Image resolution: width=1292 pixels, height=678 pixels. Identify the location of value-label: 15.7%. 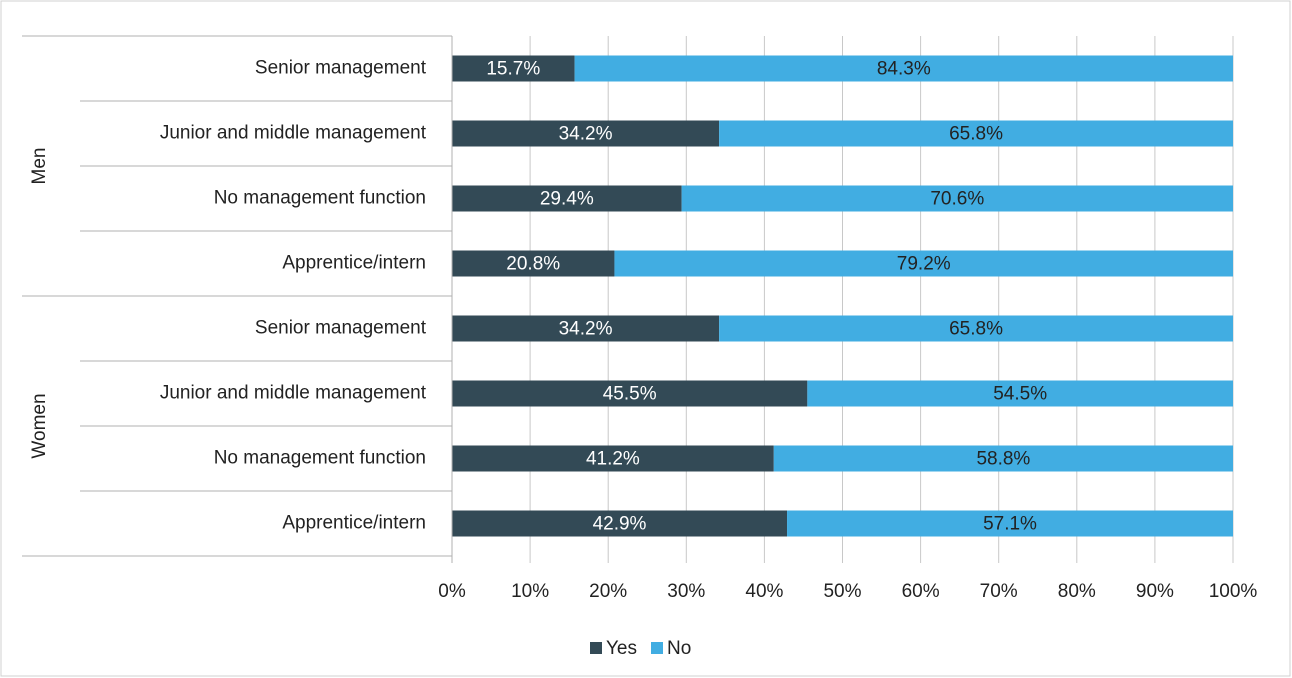
(513, 69).